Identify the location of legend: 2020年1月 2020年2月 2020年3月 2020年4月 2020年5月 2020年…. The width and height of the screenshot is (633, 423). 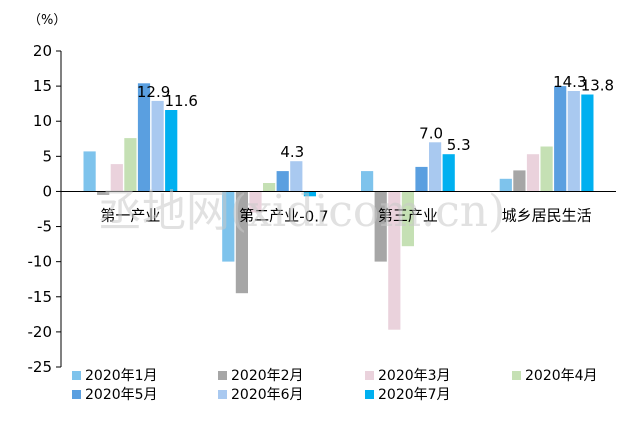
(335, 385).